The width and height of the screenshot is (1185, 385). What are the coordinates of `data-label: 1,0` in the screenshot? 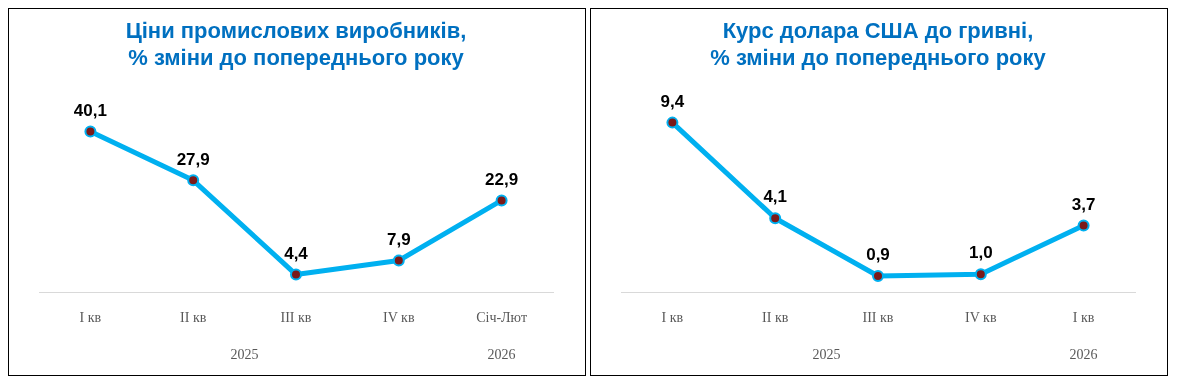 It's located at (980, 253).